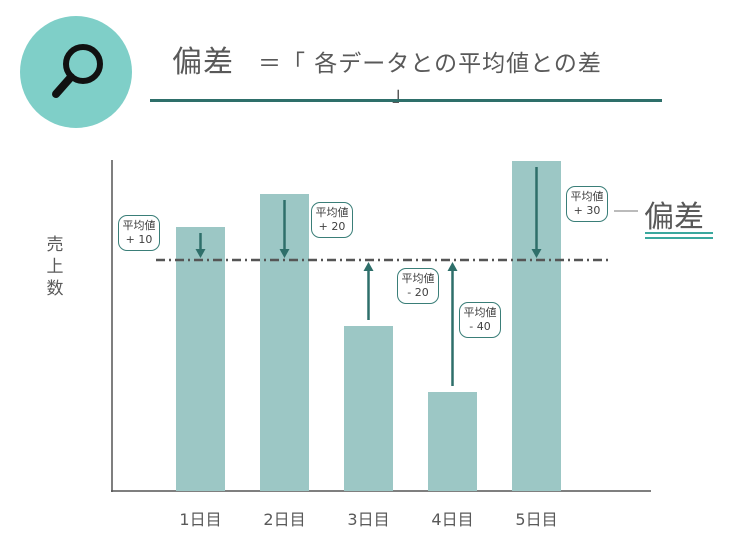  Describe the element at coordinates (674, 217) in the screenshot. I see `deviation-label: 偏差` at that location.